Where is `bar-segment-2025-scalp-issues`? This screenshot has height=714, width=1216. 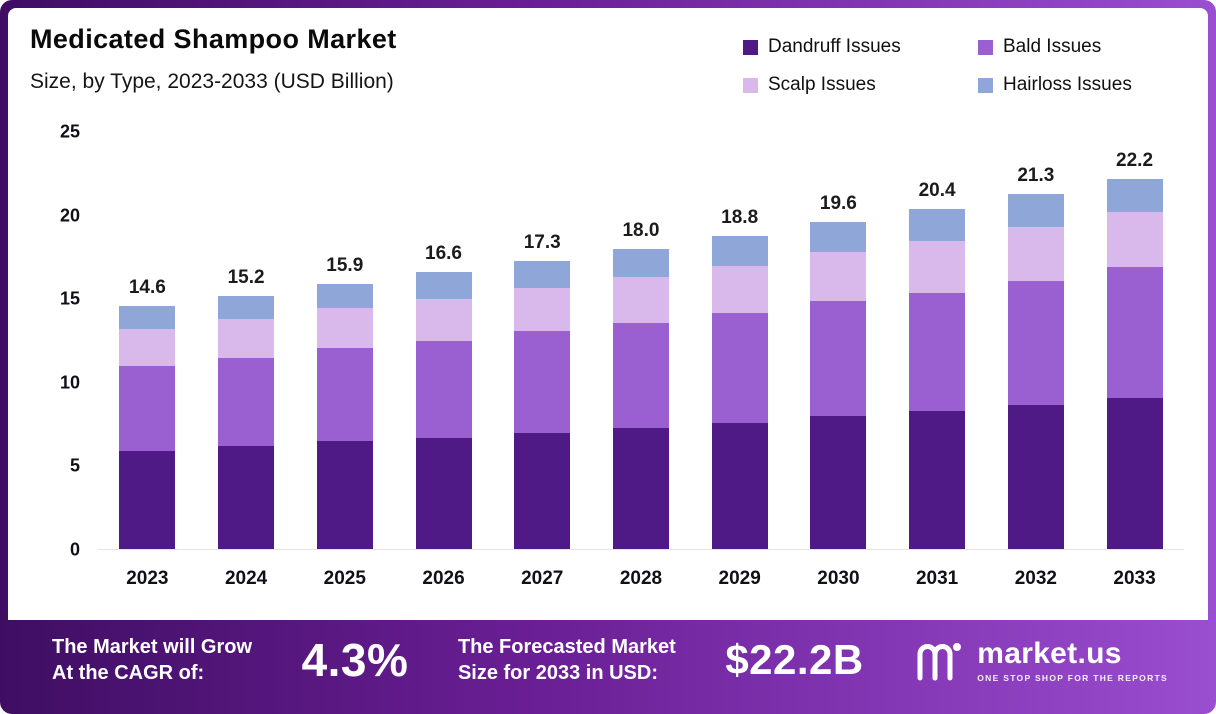
bar-segment-2025-scalp-issues is located at coordinates (344, 327).